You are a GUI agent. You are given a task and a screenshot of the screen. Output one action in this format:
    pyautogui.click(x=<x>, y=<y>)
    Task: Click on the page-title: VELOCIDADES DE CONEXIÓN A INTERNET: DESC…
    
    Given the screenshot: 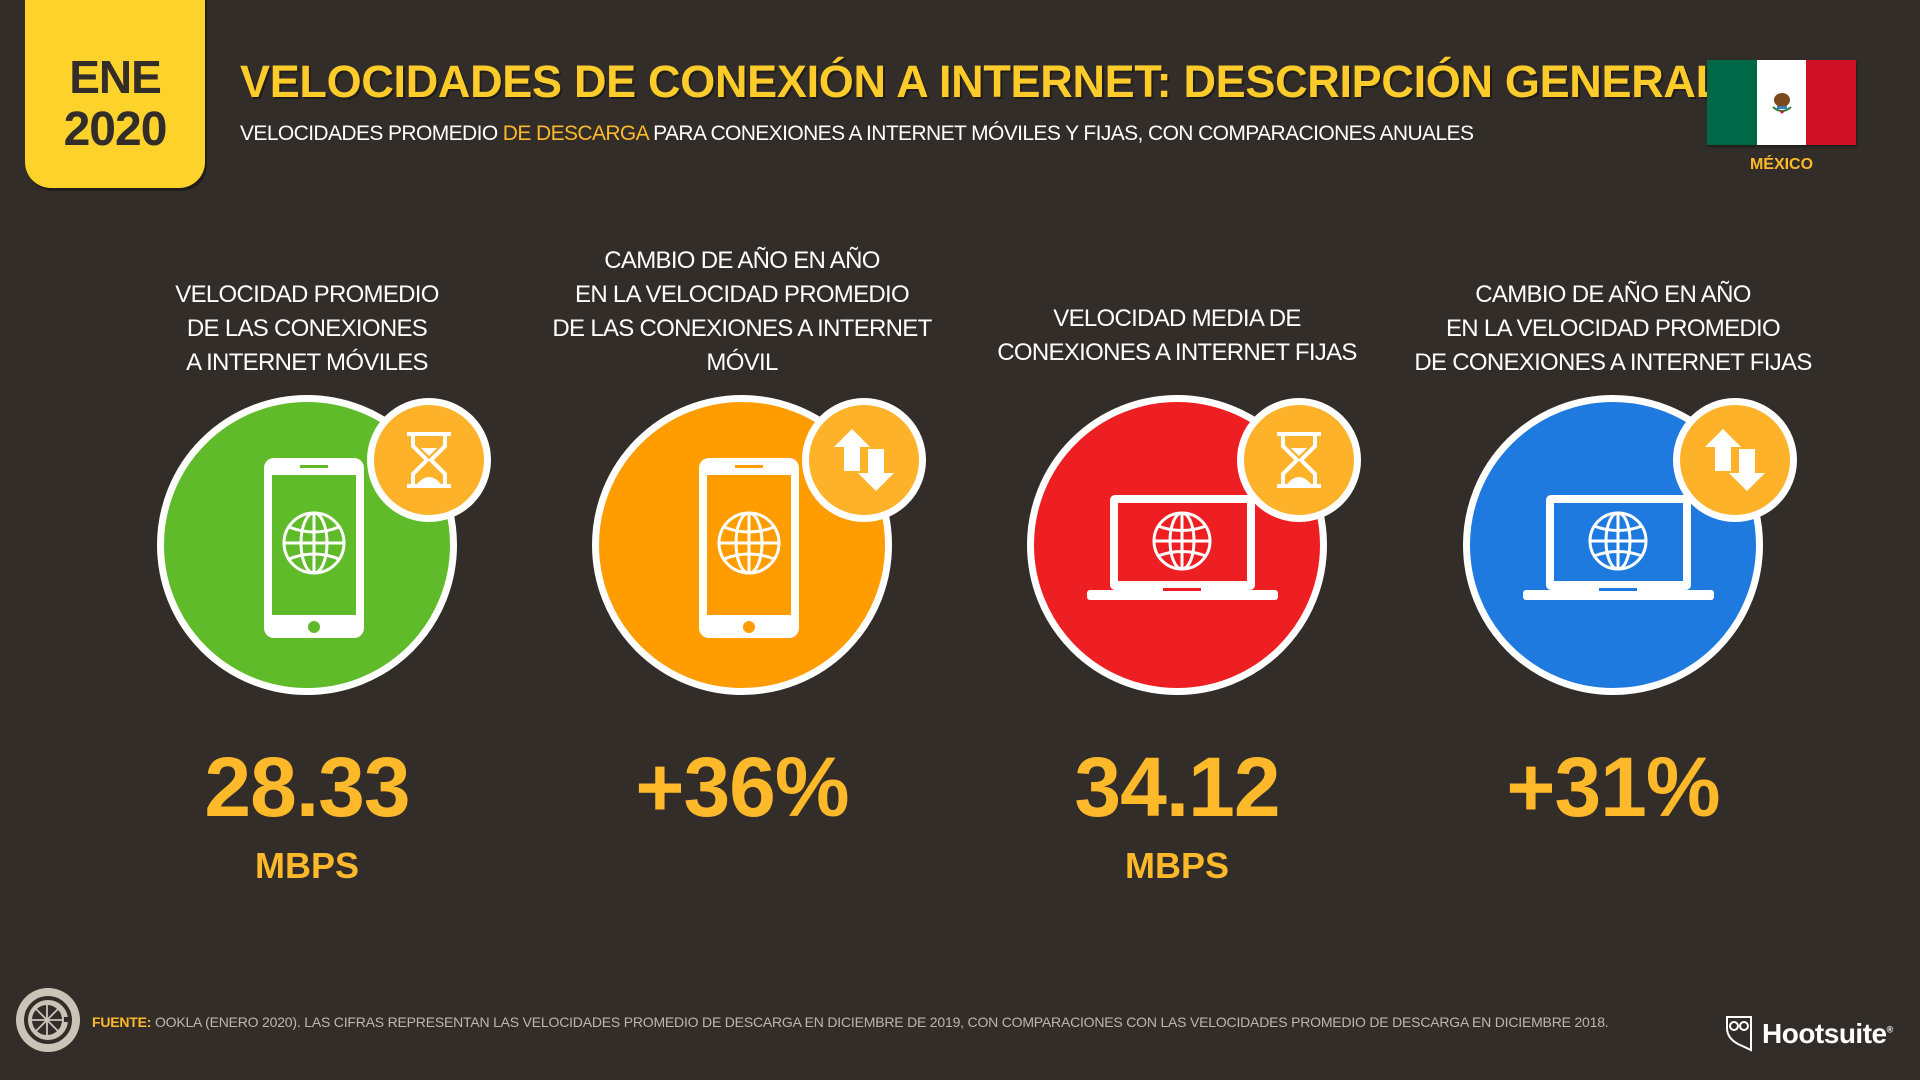 What is the action you would take?
    pyautogui.click(x=981, y=81)
    